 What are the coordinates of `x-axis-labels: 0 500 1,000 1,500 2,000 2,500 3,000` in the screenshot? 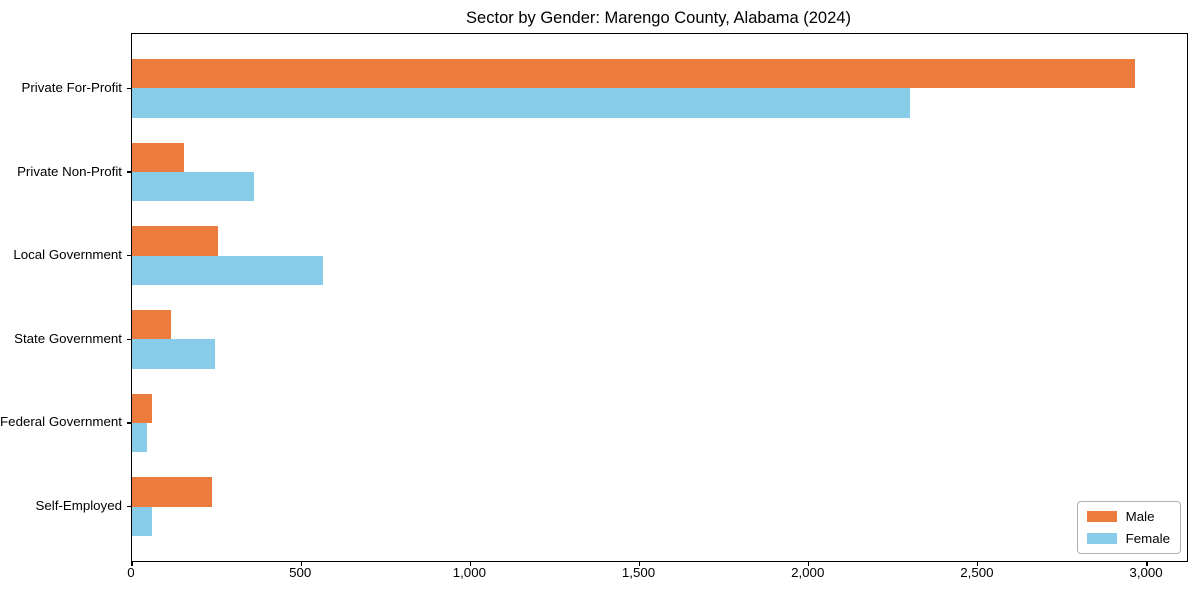 It's located at (656, 575).